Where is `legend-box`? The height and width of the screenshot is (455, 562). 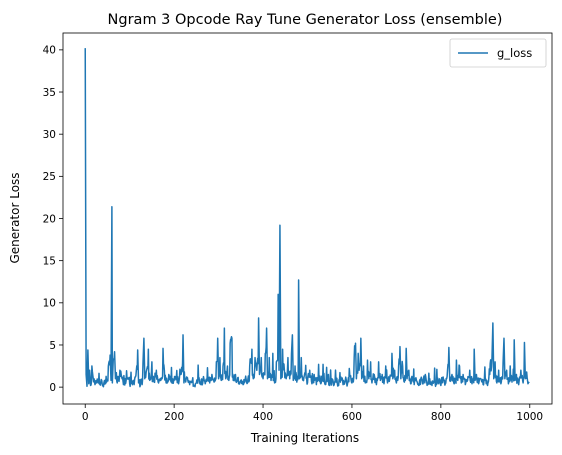
legend-box is located at coordinates (498, 53).